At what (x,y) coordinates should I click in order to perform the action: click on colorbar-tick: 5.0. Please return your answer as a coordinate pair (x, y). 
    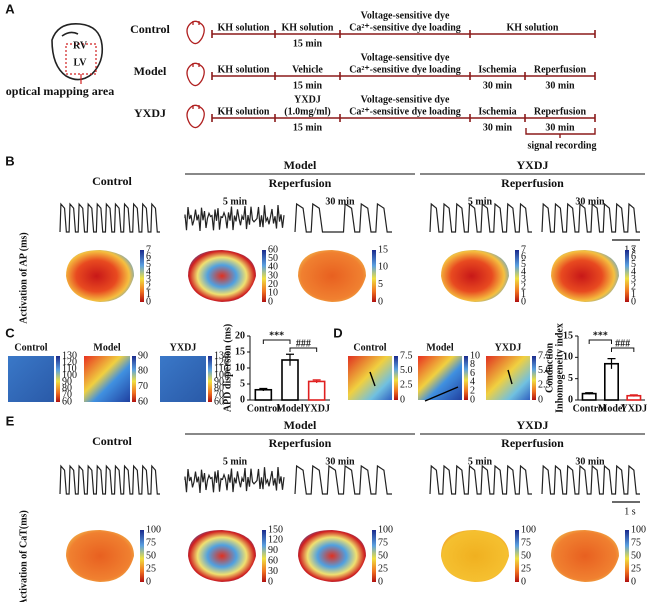
    Looking at the image, I should click on (544, 370).